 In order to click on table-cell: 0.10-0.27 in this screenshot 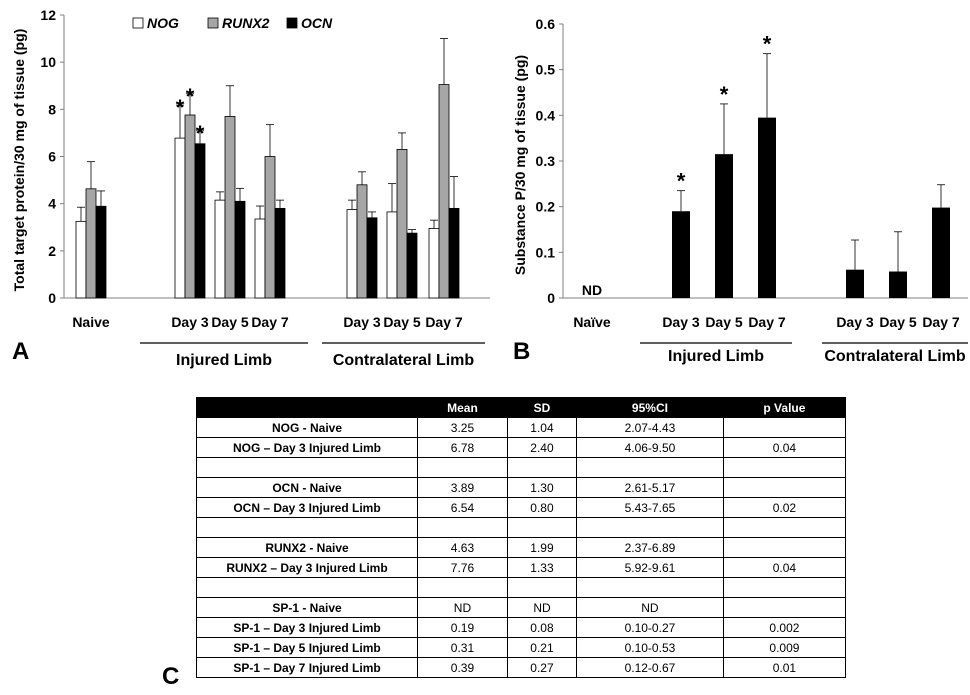, I will do `click(650, 627)`.